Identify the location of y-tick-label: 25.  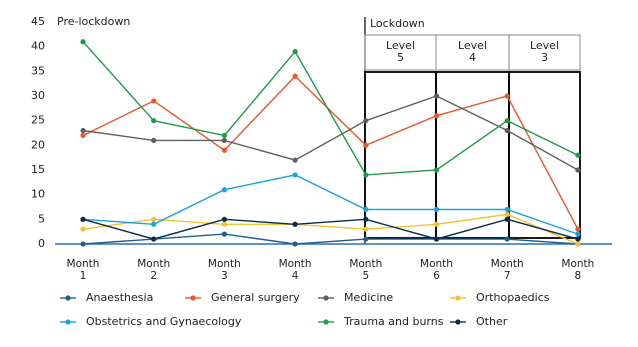
(38, 120).